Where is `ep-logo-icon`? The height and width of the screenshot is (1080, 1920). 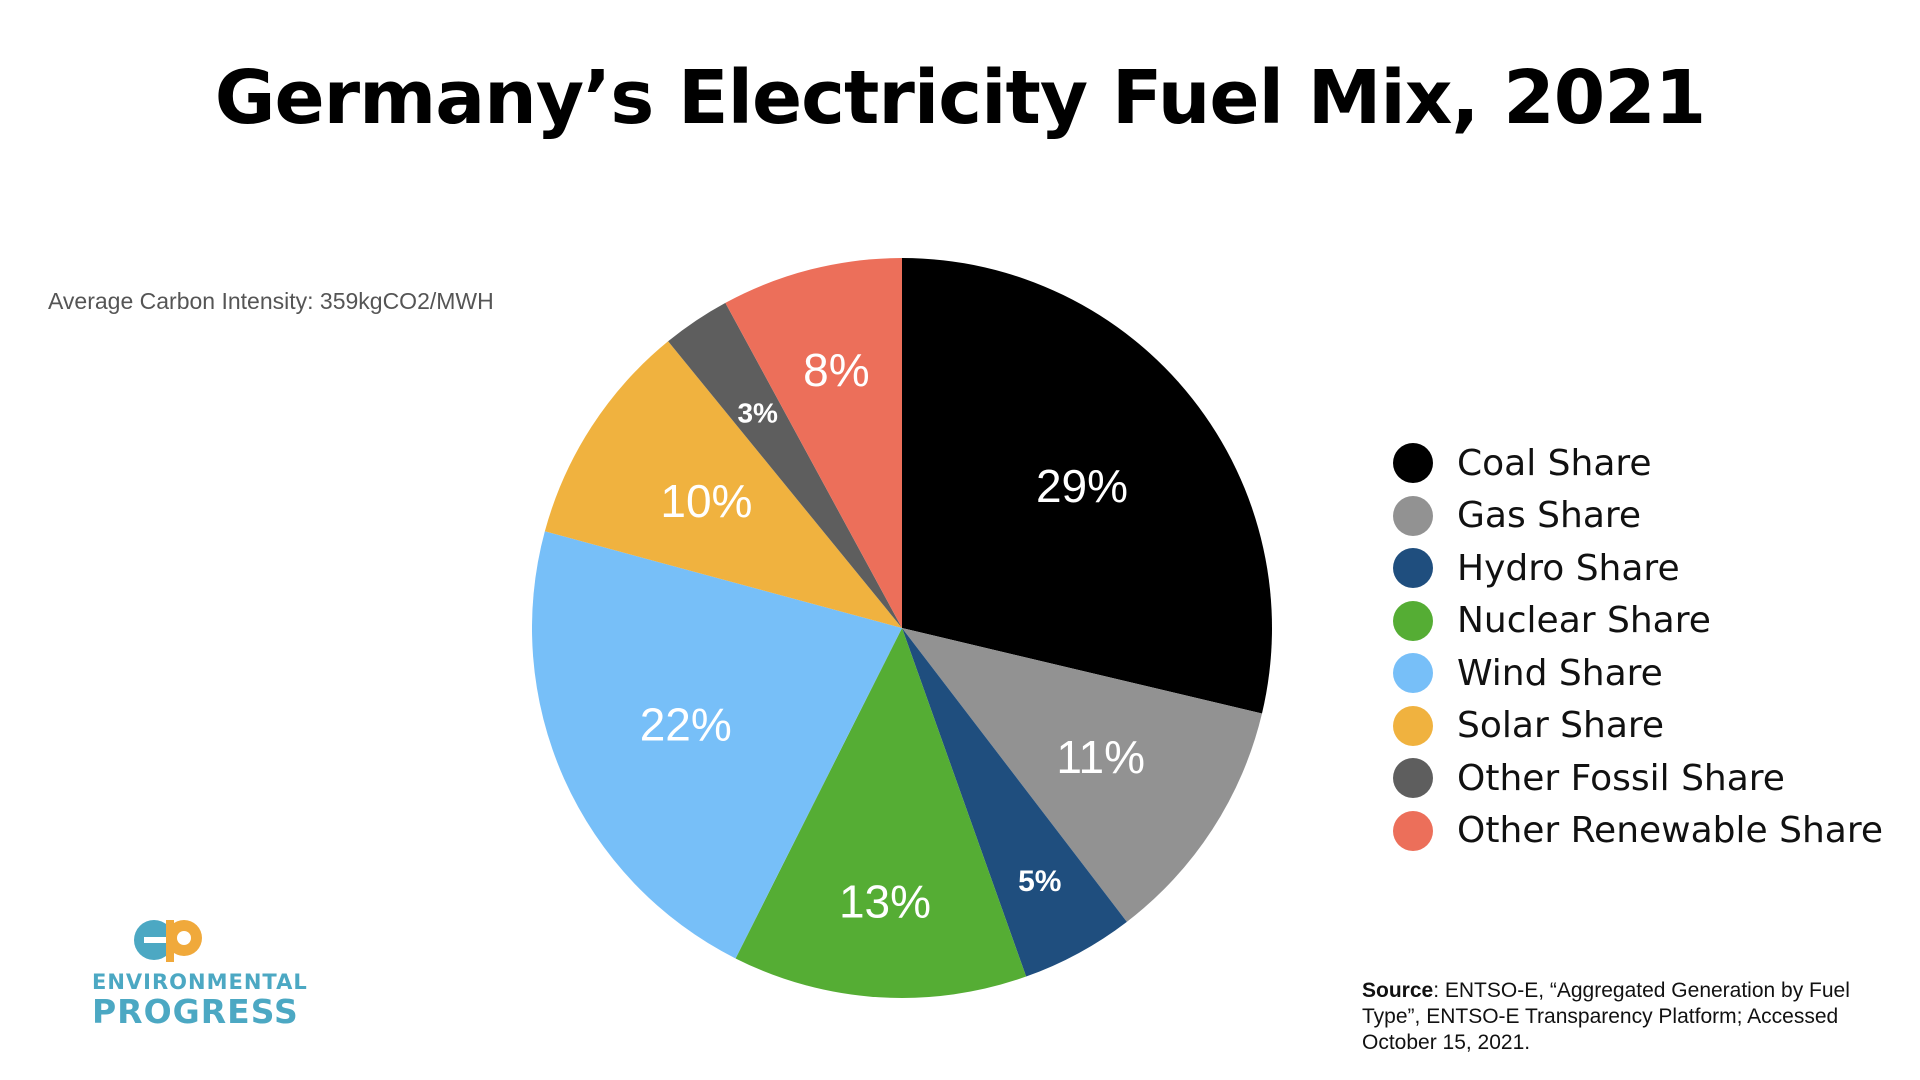
ep-logo-icon is located at coordinates (170, 940).